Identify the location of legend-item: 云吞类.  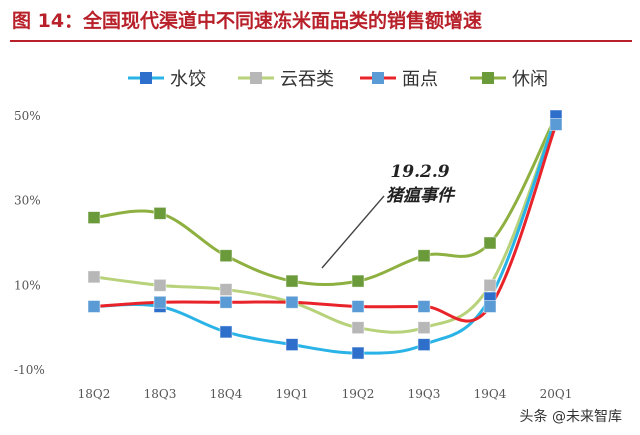
(286, 79).